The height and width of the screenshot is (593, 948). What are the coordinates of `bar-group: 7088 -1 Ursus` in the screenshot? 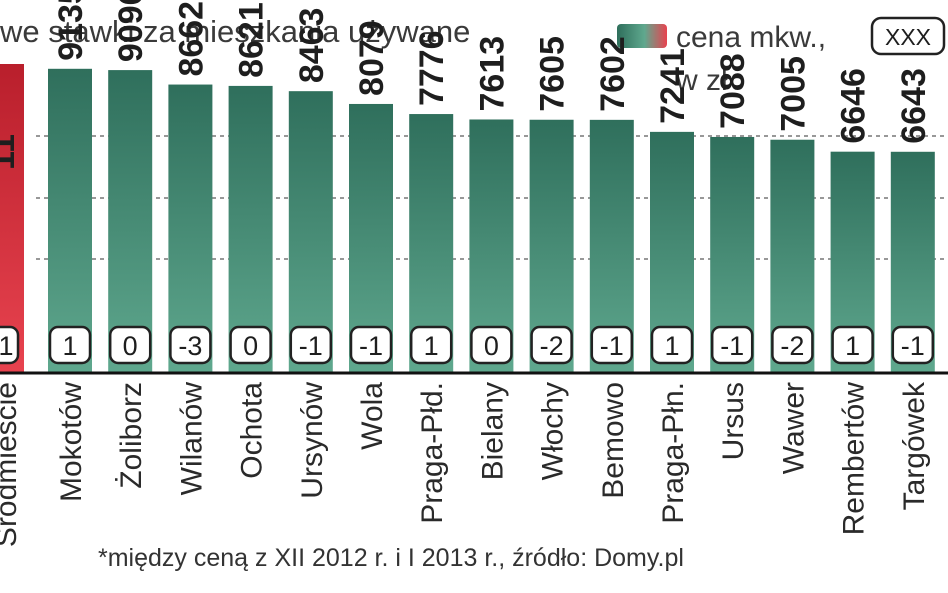 It's located at (732, 256).